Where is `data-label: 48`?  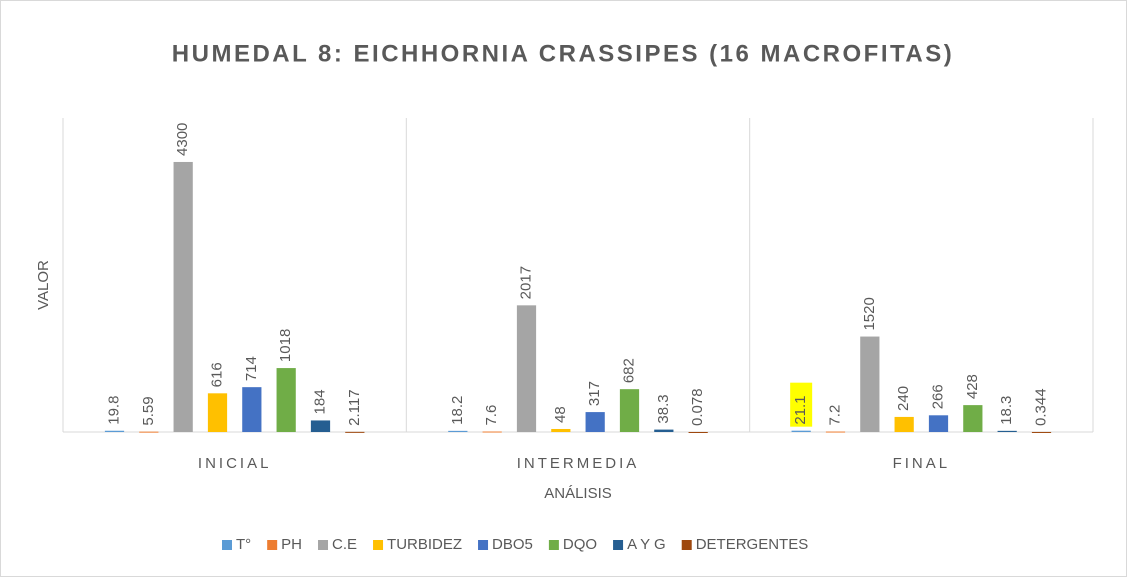 data-label: 48 is located at coordinates (560, 414).